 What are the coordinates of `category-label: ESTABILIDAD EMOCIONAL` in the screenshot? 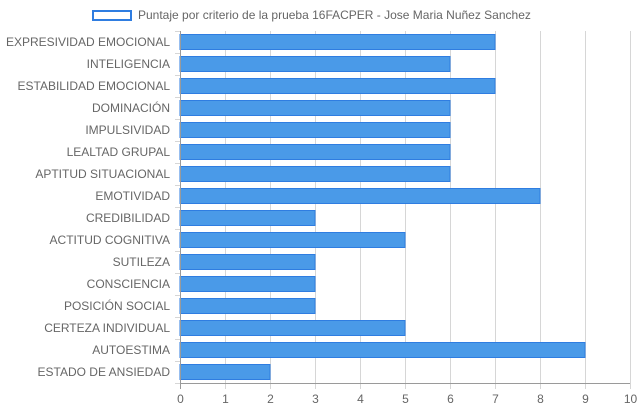 It's located at (94, 86).